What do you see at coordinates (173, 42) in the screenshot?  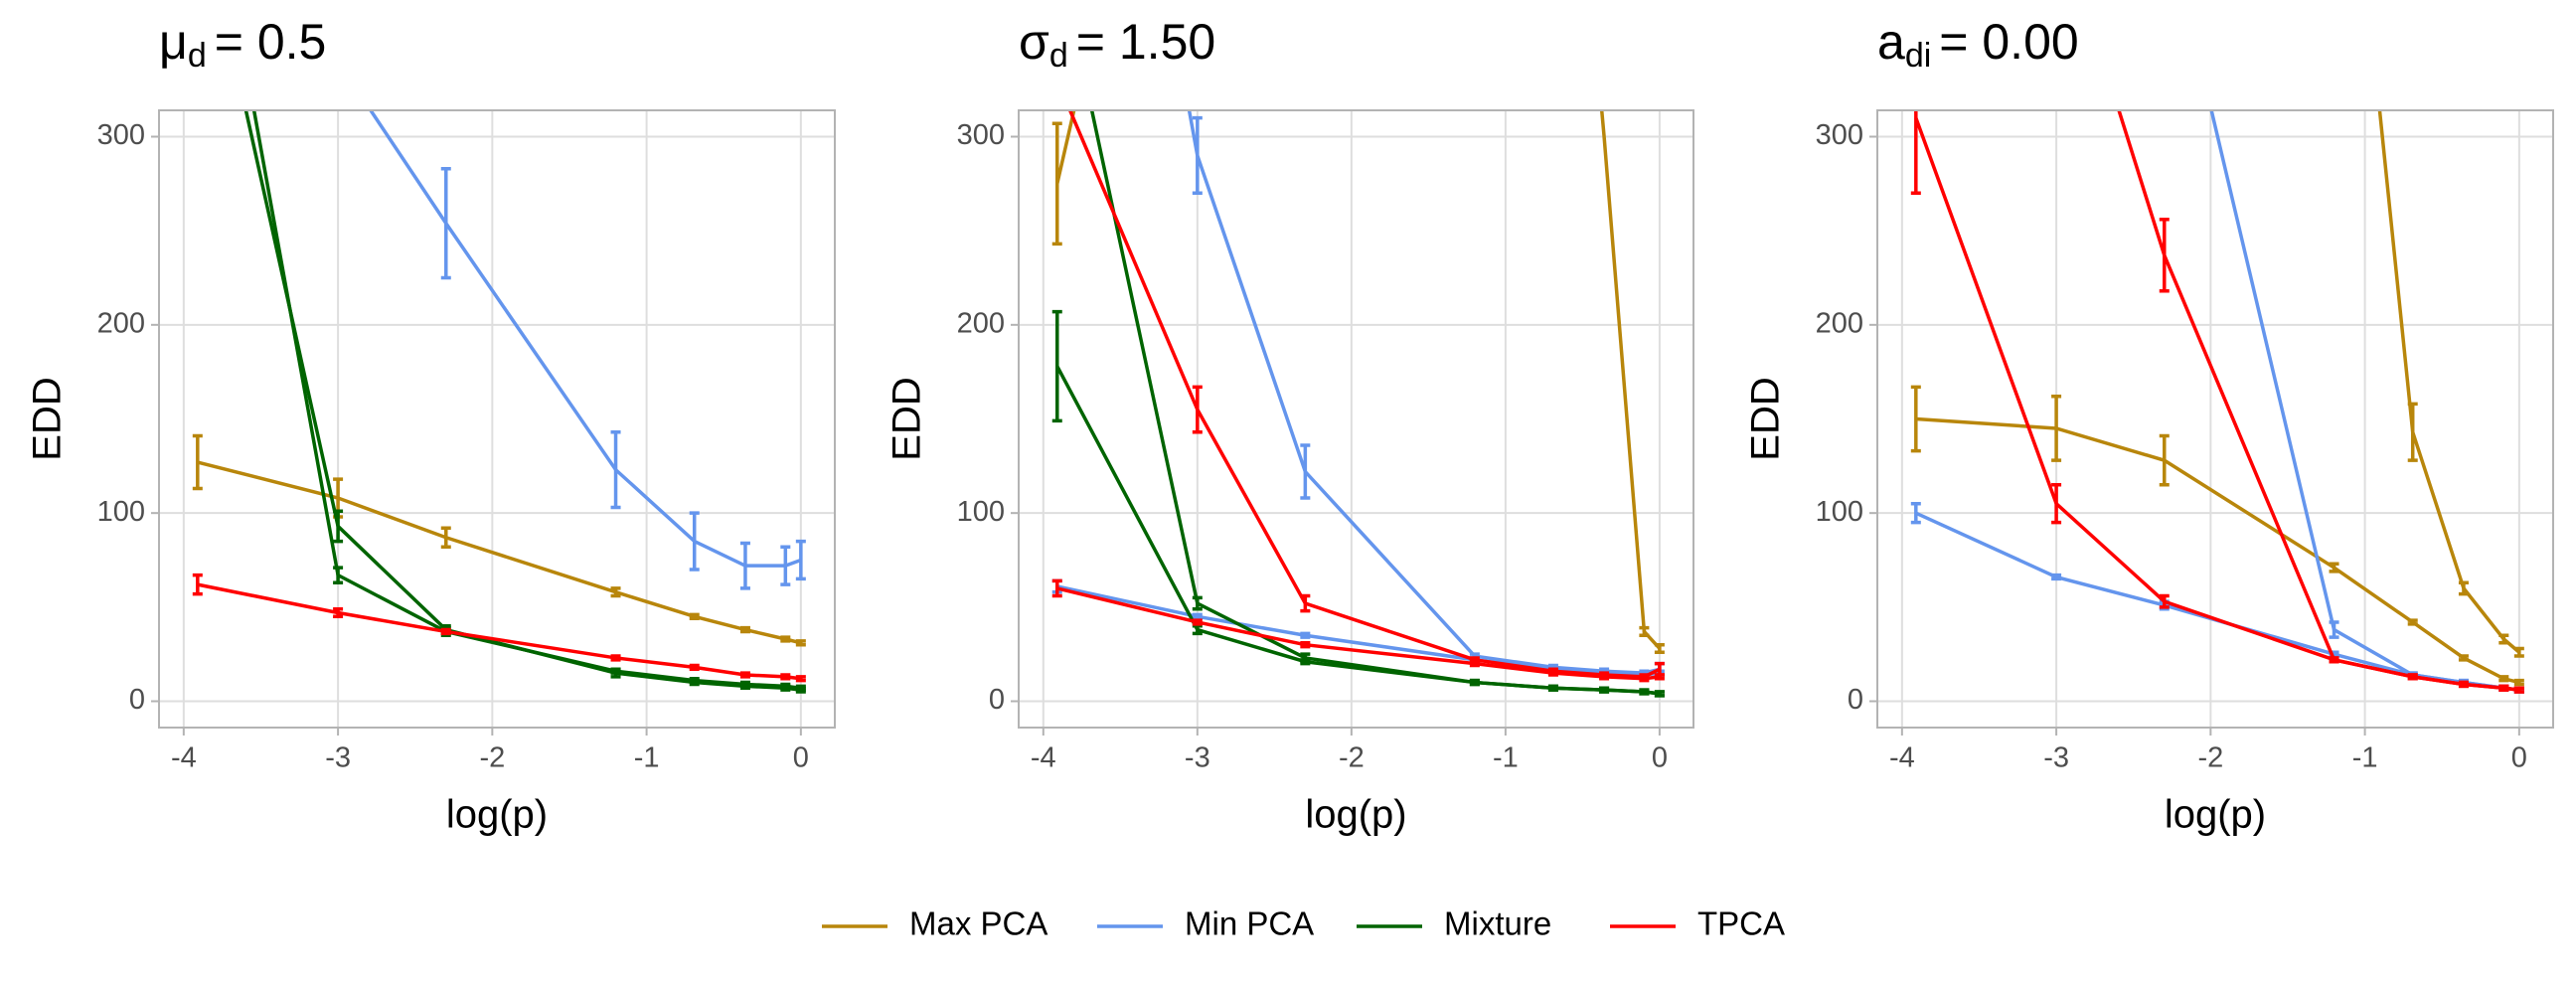 I see `title-symbol: μ` at bounding box center [173, 42].